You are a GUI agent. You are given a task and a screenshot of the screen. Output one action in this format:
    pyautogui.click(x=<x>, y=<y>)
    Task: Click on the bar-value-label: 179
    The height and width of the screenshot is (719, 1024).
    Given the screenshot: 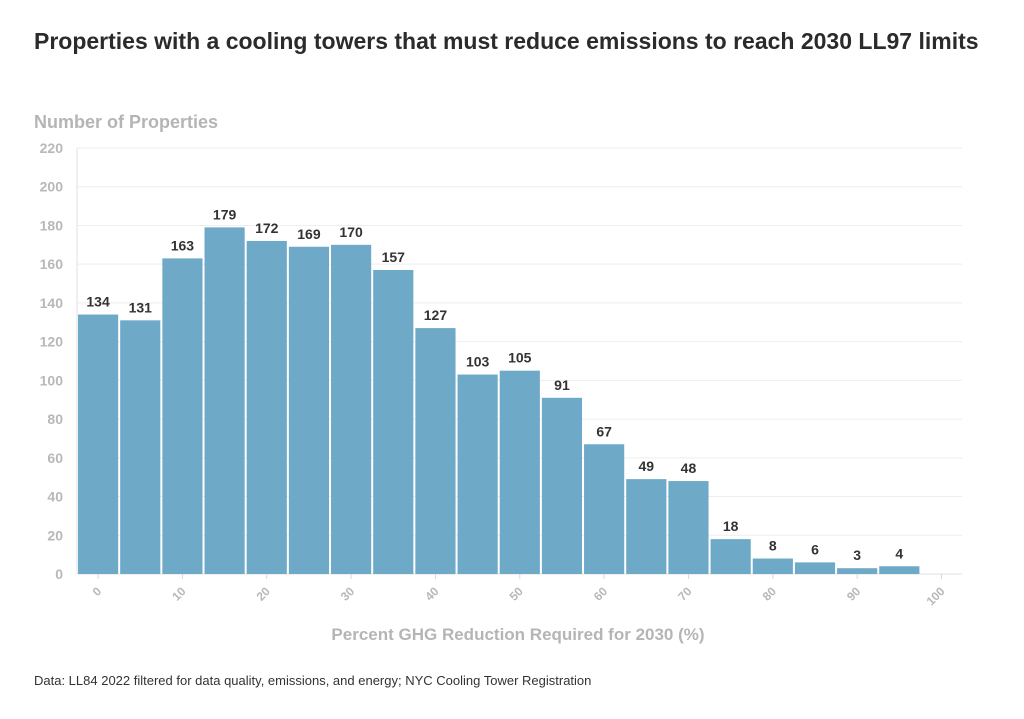 What is the action you would take?
    pyautogui.click(x=225, y=214)
    